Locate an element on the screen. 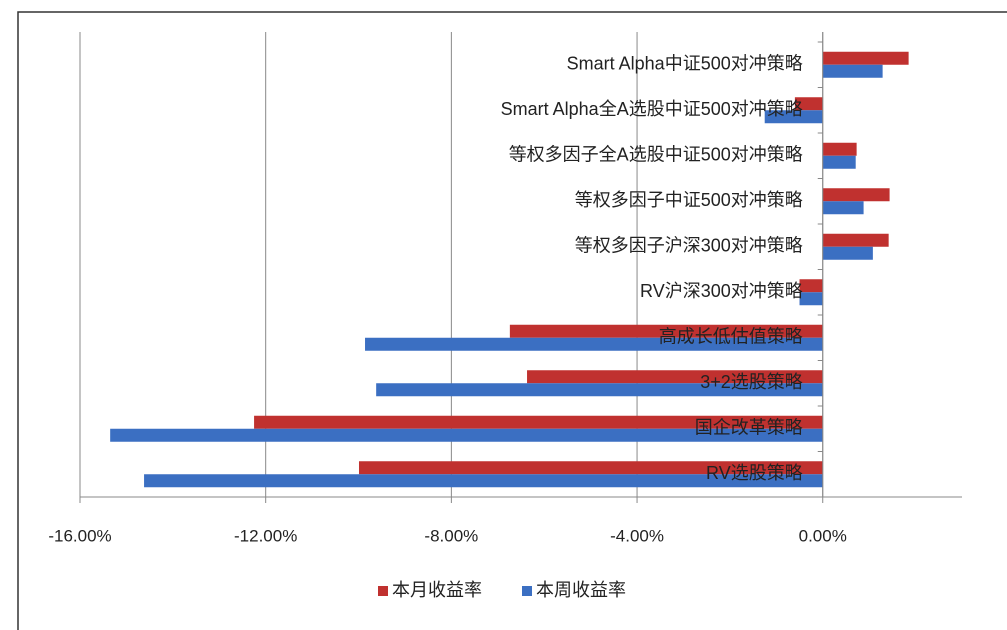 The image size is (1007, 630). y-tick-label: 高成长低估值策略 is located at coordinates (731, 337).